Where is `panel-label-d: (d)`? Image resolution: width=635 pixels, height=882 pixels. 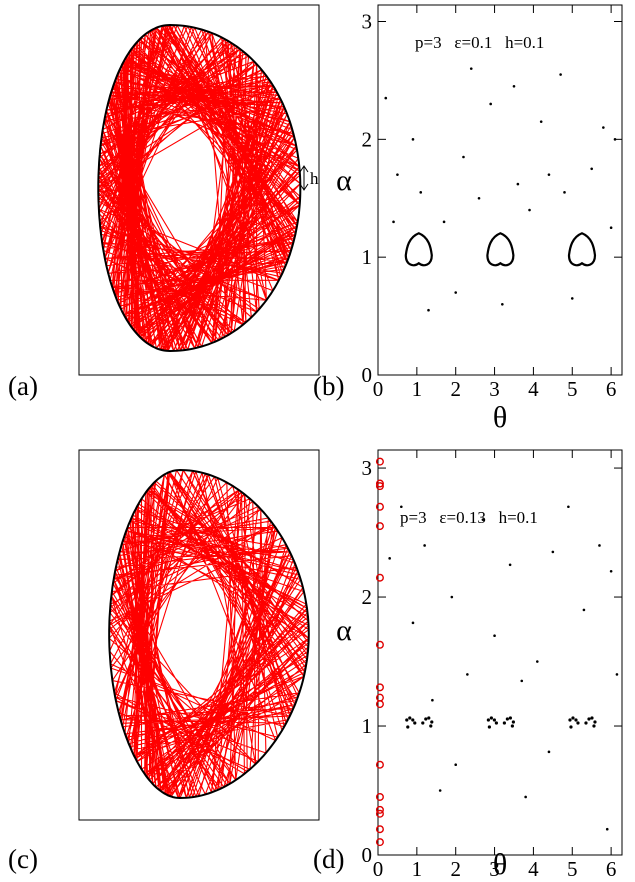
panel-label-d: (d) is located at coordinates (328, 859).